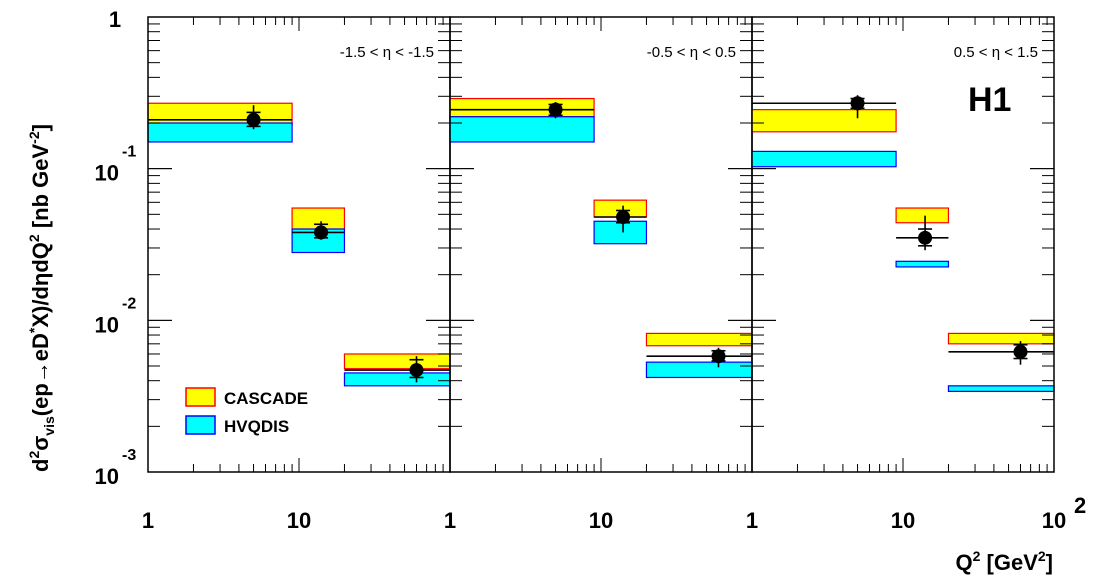  What do you see at coordinates (256, 426) in the screenshot?
I see `legend-label: HVQDIS` at bounding box center [256, 426].